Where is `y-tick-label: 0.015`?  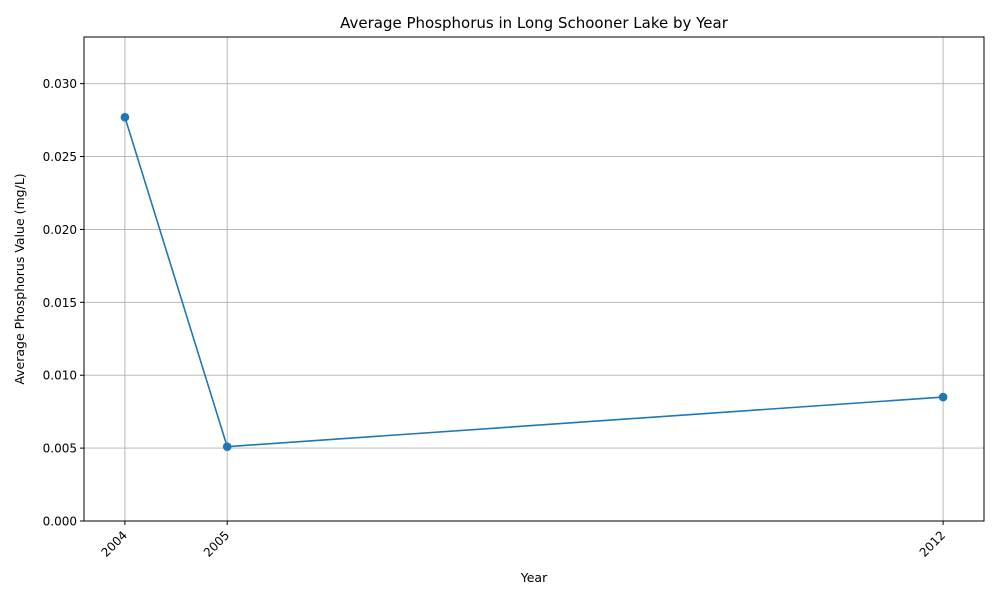
y-tick-label: 0.015 is located at coordinates (60, 303).